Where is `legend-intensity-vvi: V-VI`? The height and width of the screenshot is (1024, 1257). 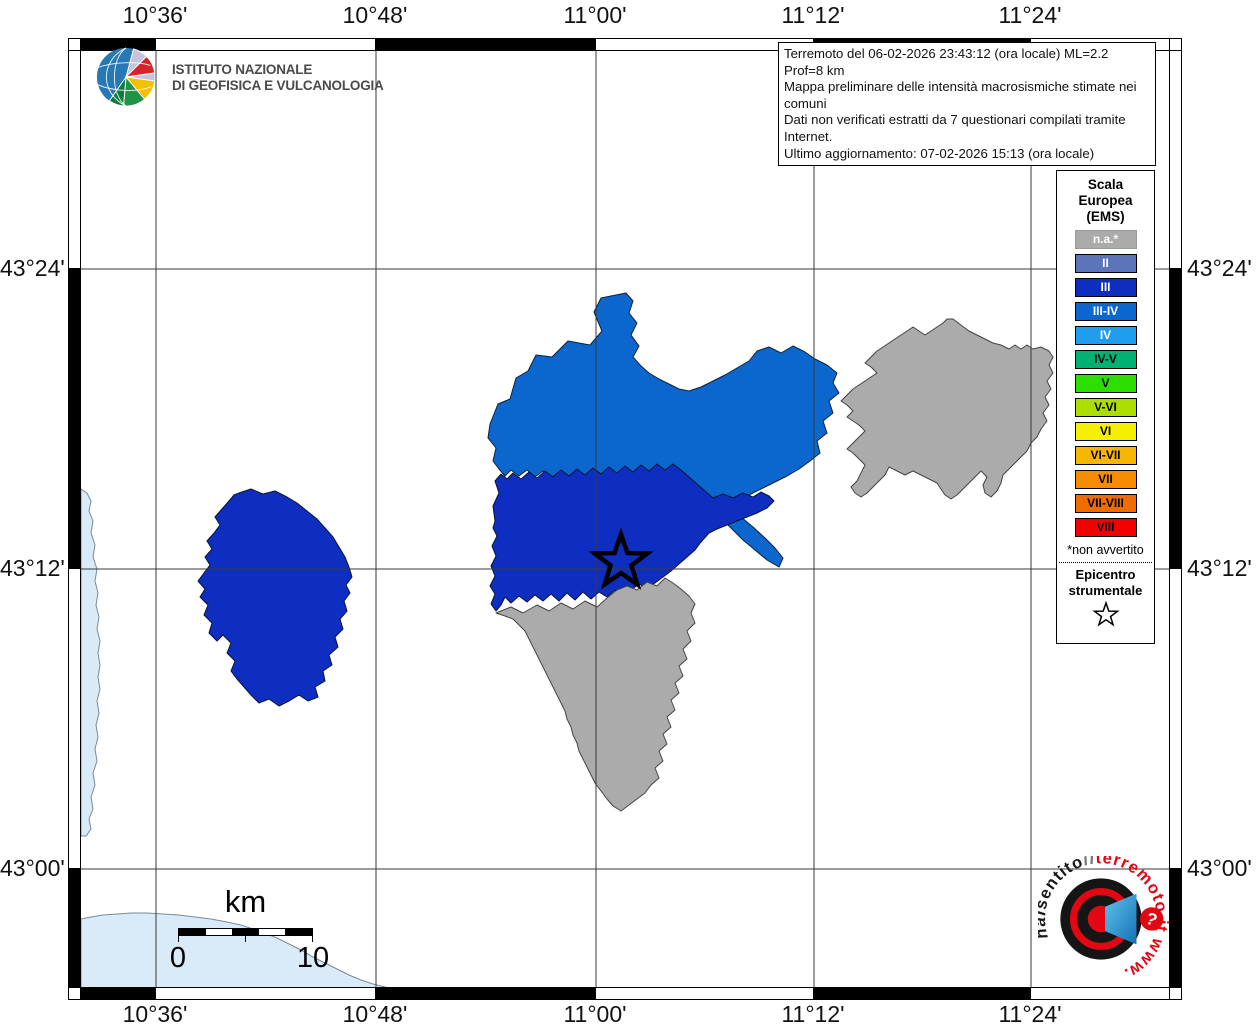 legend-intensity-vvi: V-VI is located at coordinates (1105, 407).